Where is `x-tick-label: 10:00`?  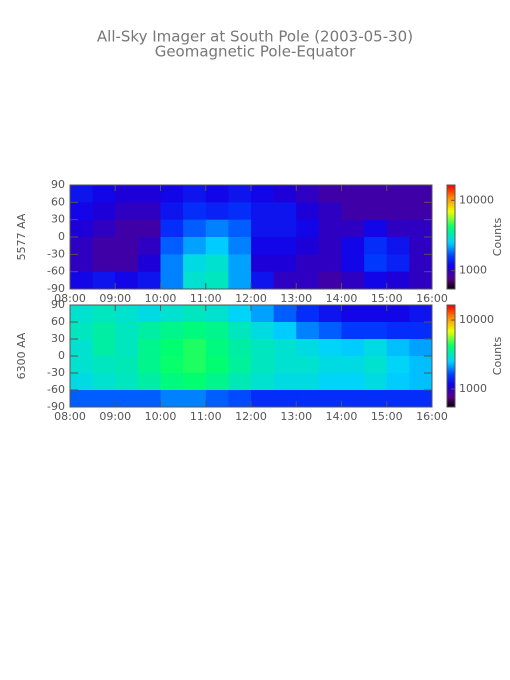 x-tick-label: 10:00 is located at coordinates (161, 298).